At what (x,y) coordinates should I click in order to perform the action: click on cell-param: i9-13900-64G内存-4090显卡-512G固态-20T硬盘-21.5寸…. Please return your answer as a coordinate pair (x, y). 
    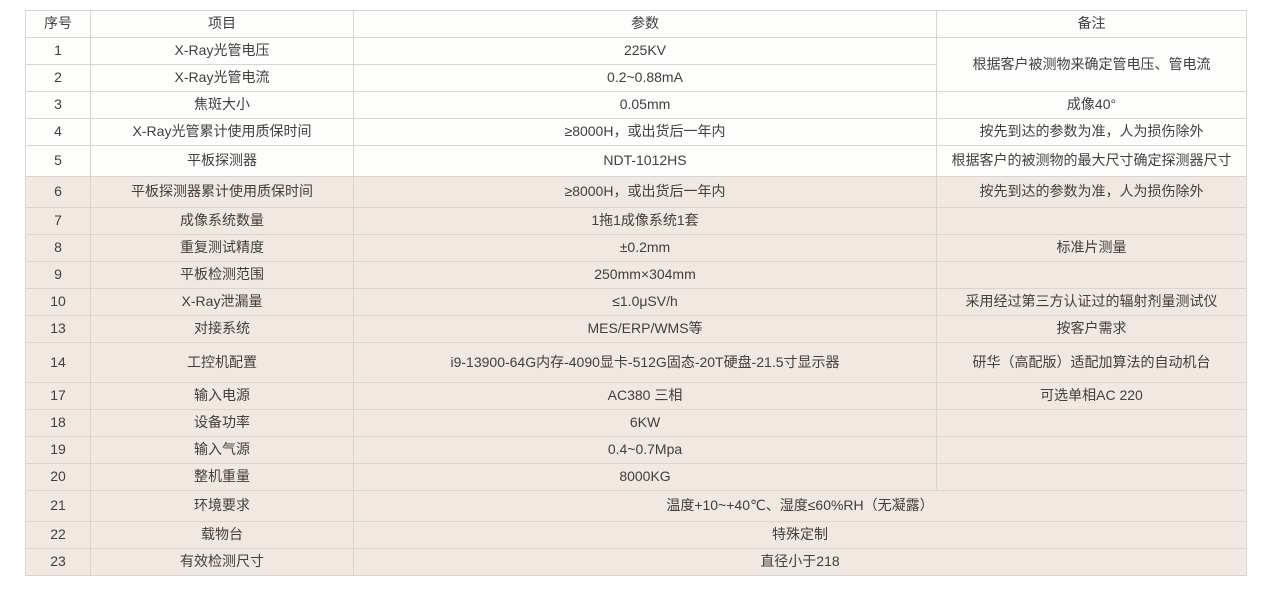
    Looking at the image, I should click on (645, 362).